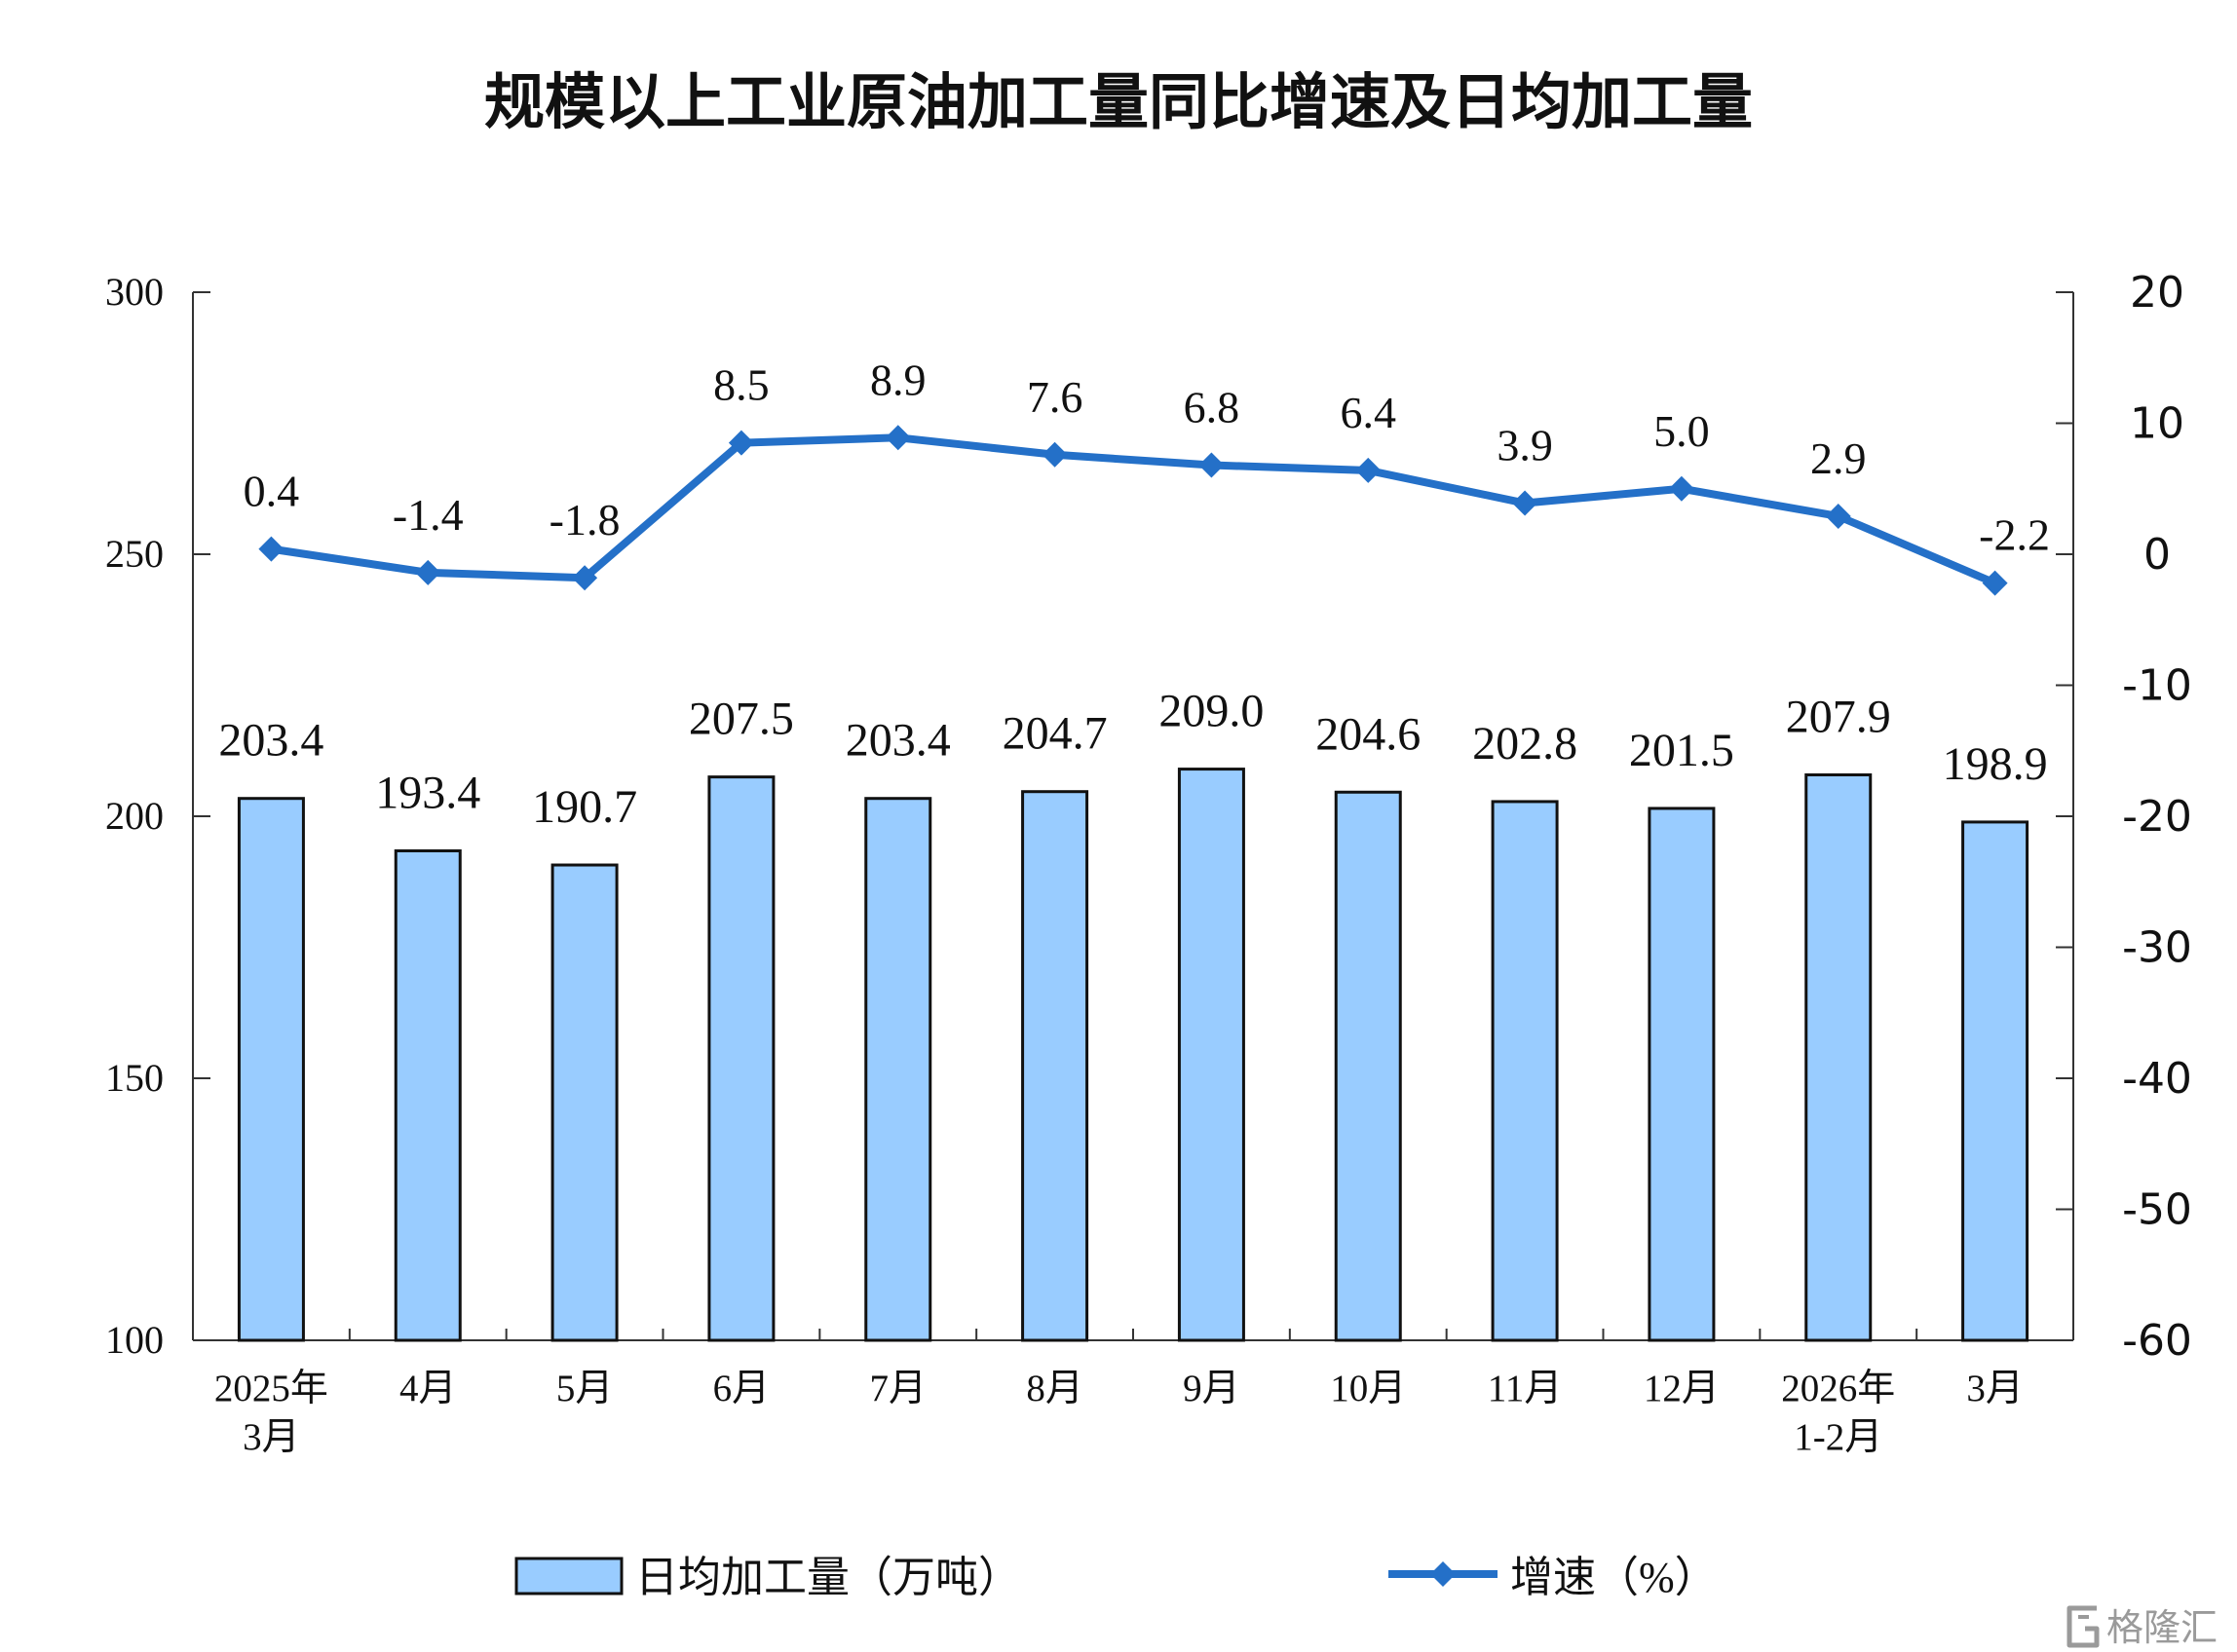 The image size is (2237, 1652). I want to click on legend: 日均加工量（万吨） 增速（%）, so click(1116, 1578).